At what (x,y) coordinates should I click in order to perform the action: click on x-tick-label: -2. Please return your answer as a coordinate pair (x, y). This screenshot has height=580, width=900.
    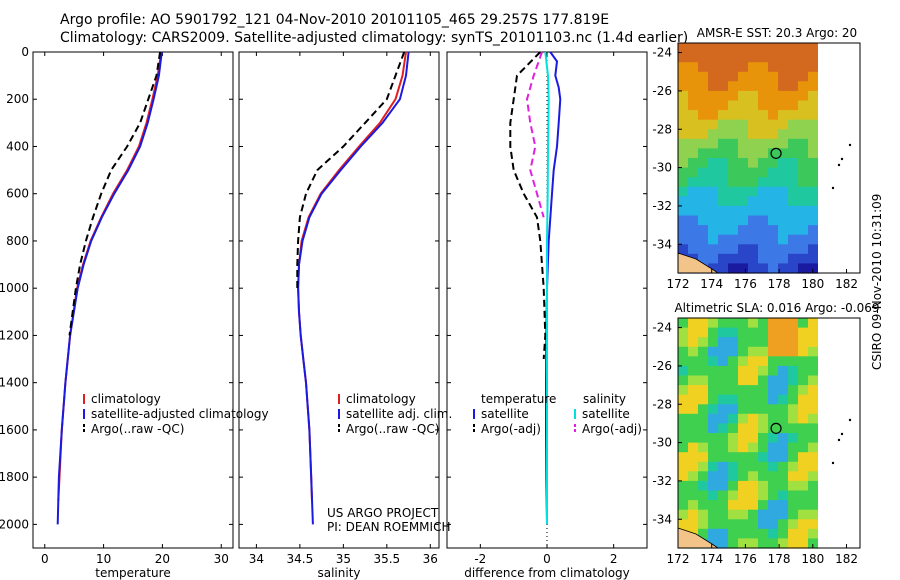
    Looking at the image, I should click on (480, 559).